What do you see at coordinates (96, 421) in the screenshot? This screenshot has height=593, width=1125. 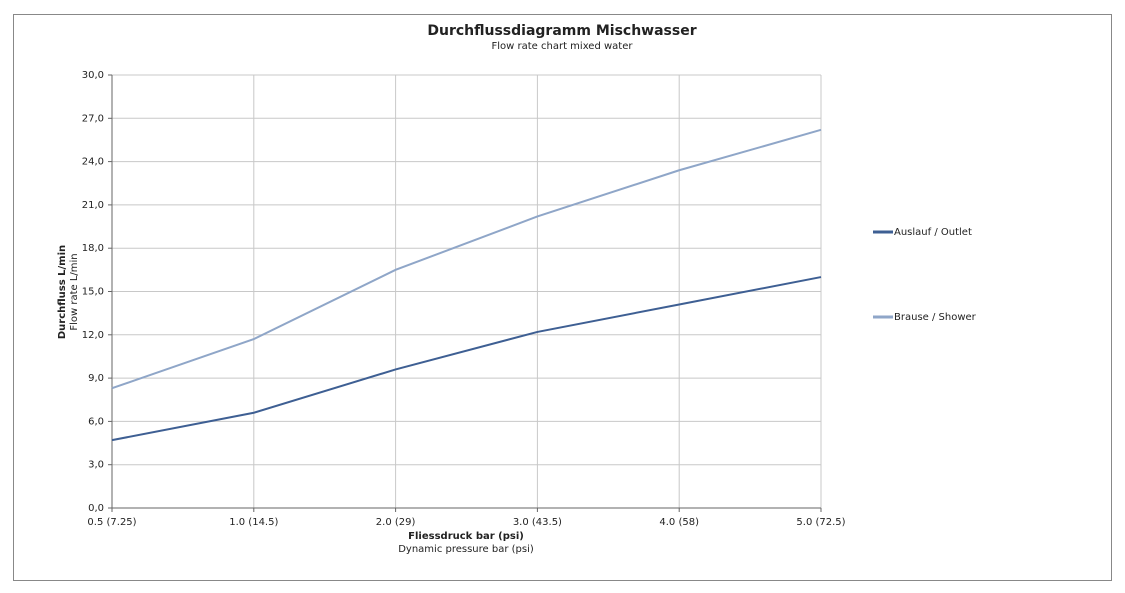 I see `y-tick-label: 6,0` at bounding box center [96, 421].